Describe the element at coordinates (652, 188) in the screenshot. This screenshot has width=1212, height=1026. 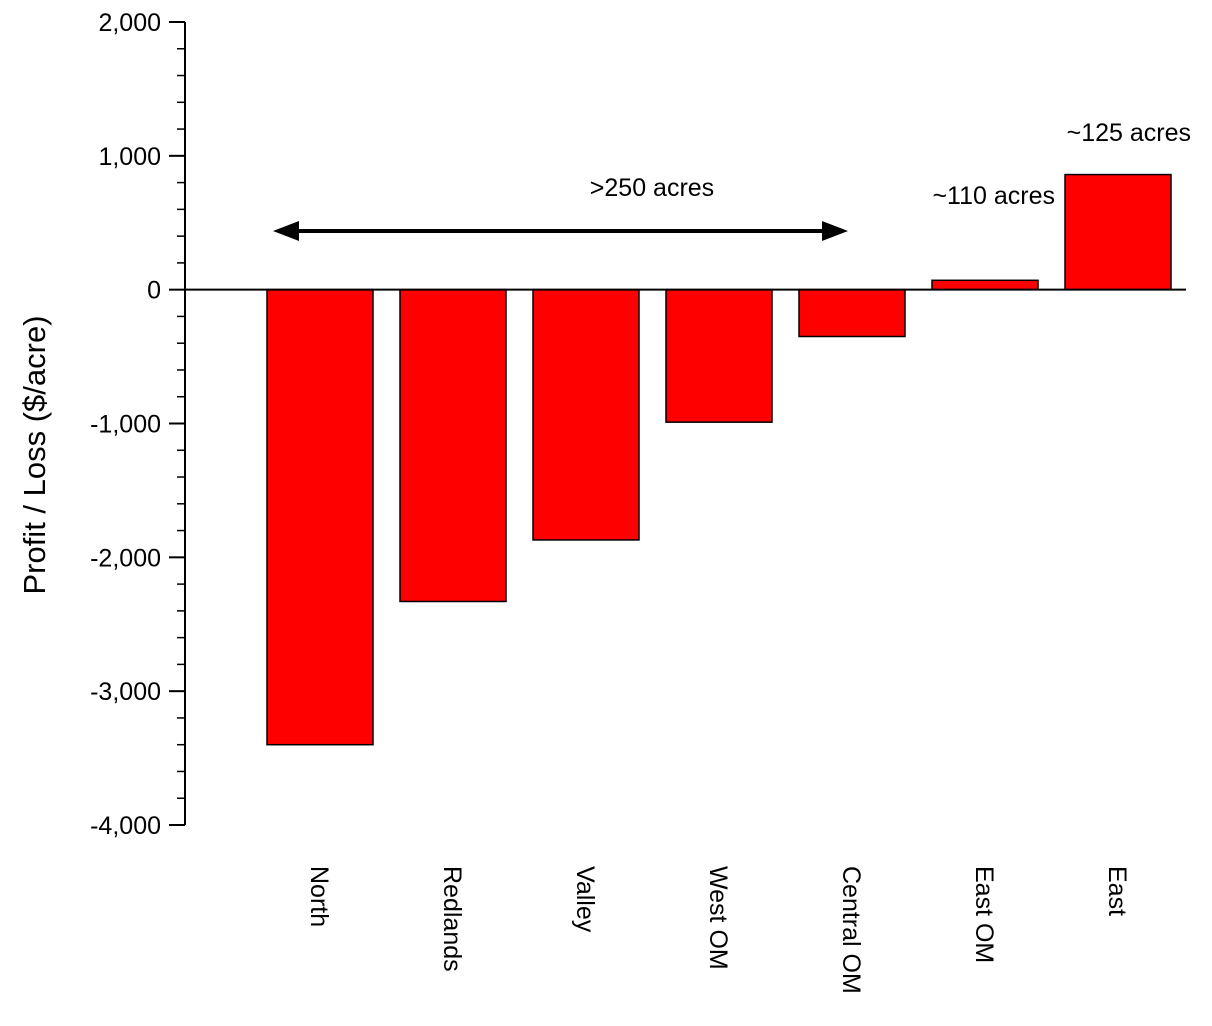
I see `range-annotation: >250 acres` at that location.